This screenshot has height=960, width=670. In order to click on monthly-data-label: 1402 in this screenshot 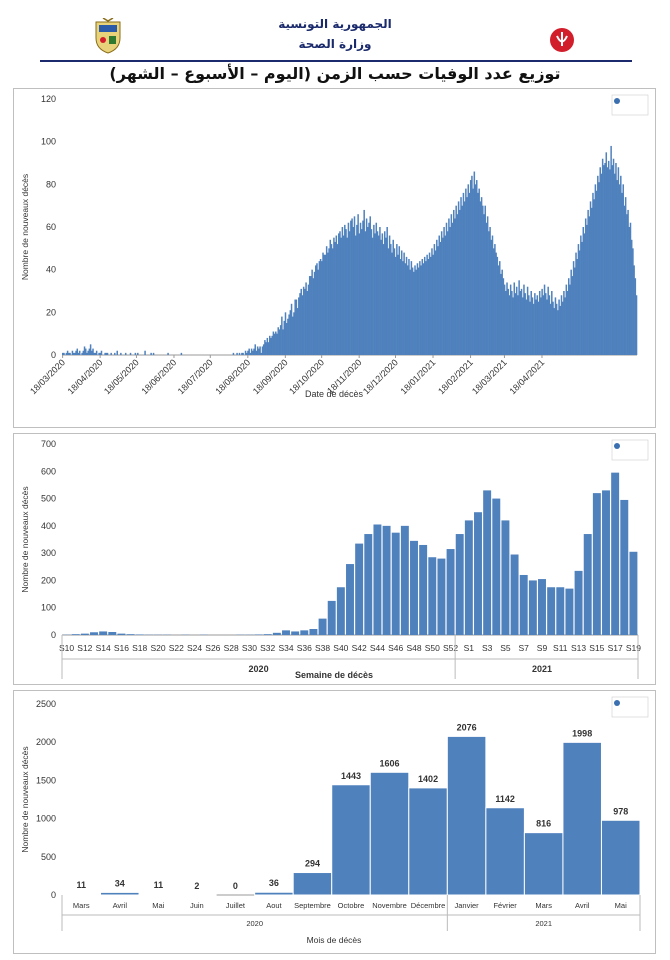, I will do `click(428, 779)`.